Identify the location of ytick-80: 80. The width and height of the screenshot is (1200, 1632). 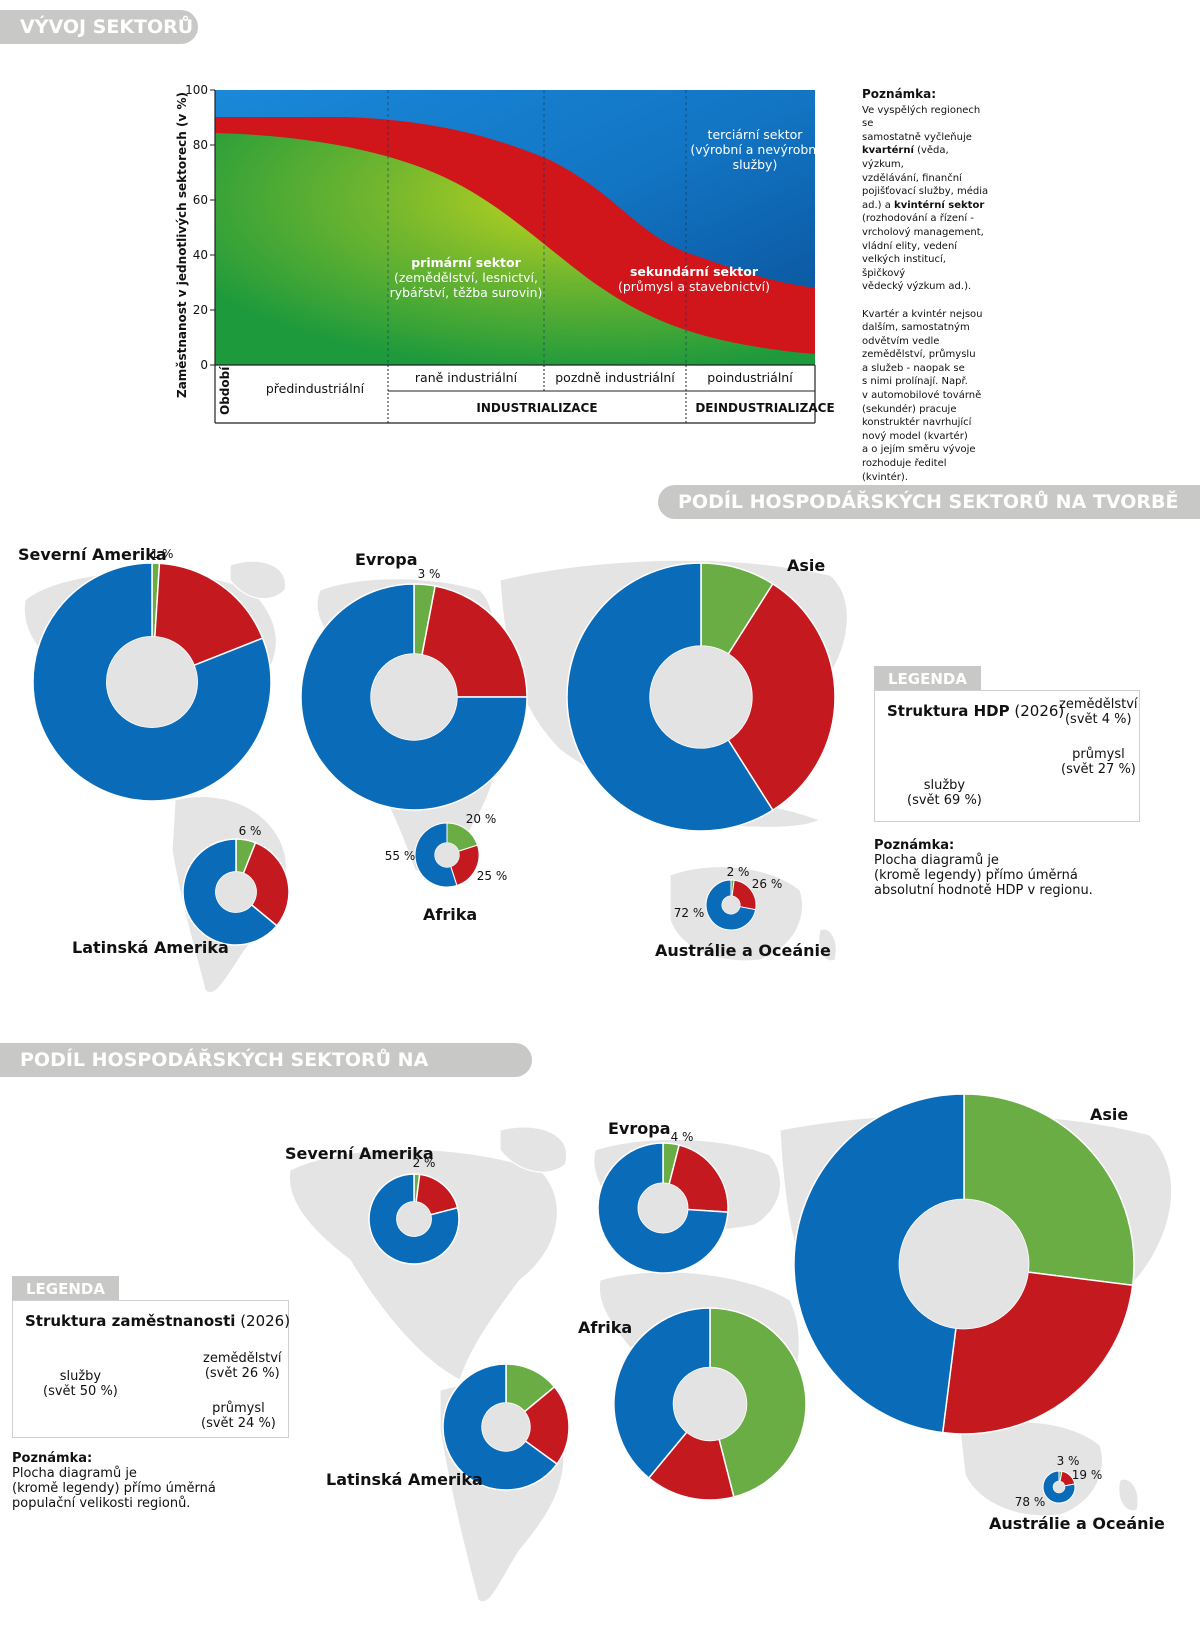
(200, 145).